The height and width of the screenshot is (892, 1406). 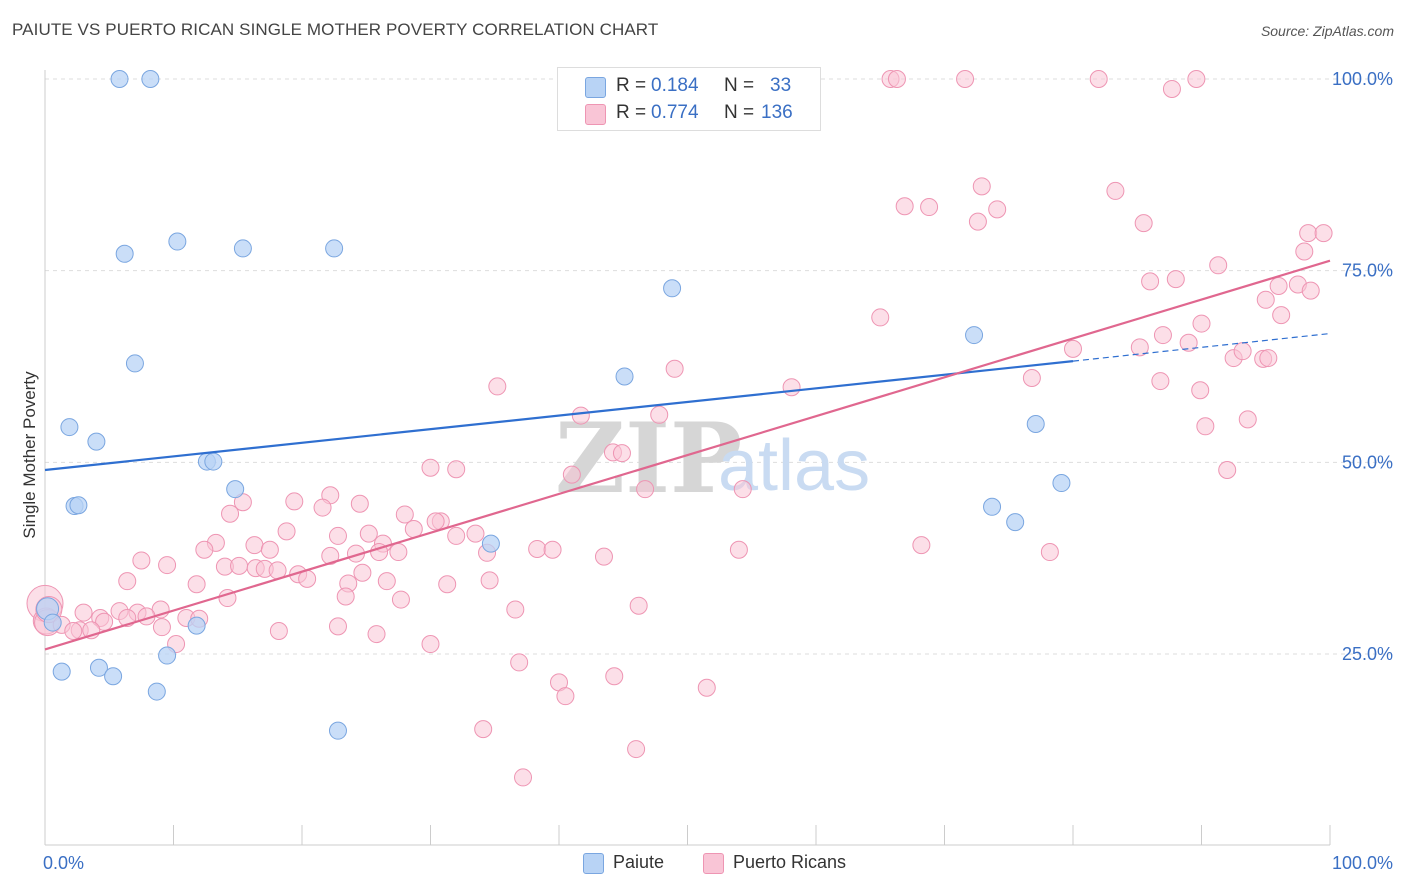 What do you see at coordinates (639, 862) in the screenshot?
I see `legend-label-paiute: Paiute` at bounding box center [639, 862].